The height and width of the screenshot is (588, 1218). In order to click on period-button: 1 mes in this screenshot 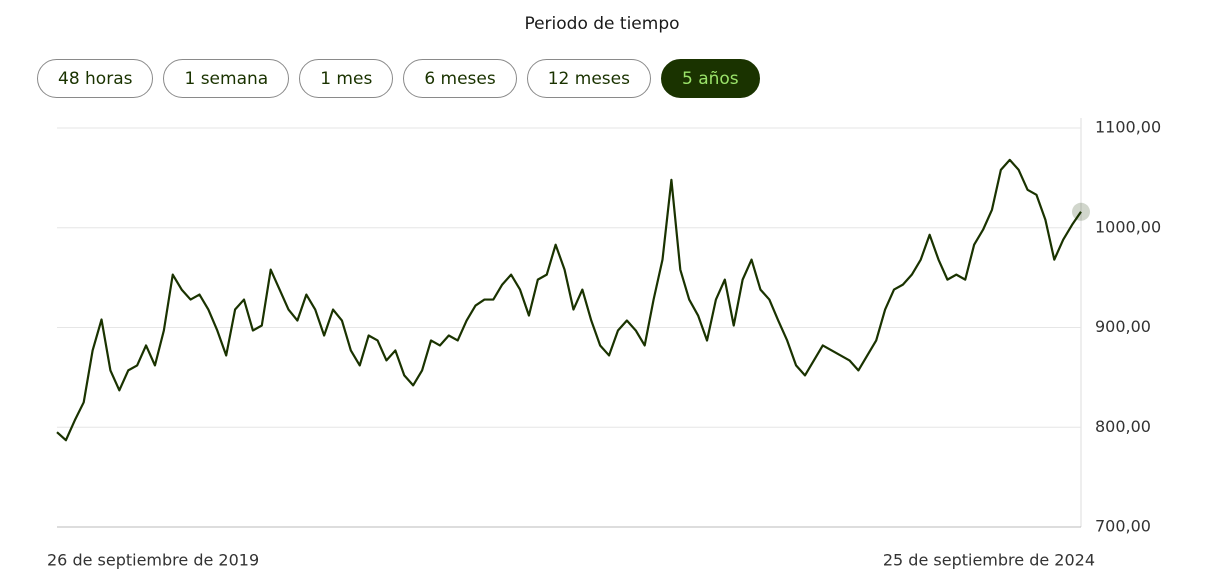, I will do `click(346, 78)`.